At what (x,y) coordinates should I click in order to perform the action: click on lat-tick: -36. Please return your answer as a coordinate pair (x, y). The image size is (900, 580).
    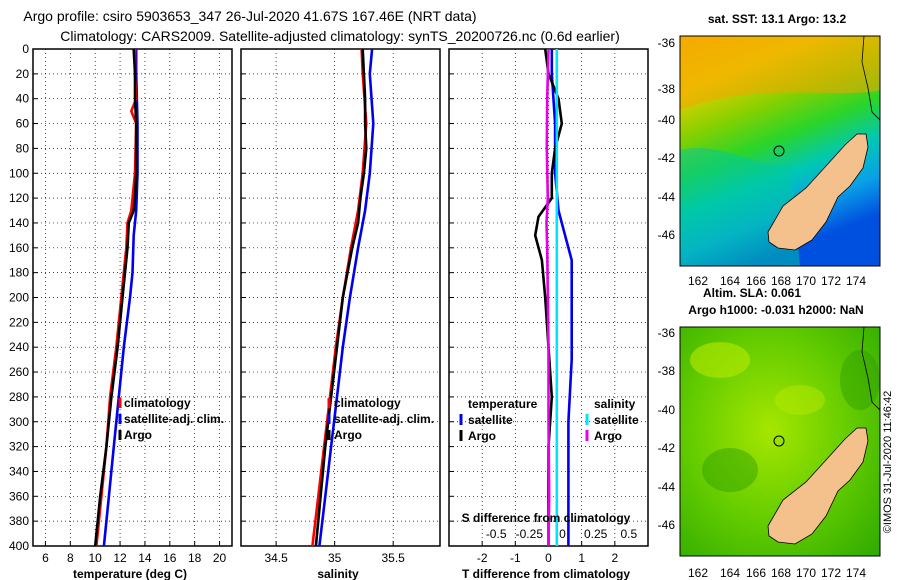
    Looking at the image, I should click on (667, 43).